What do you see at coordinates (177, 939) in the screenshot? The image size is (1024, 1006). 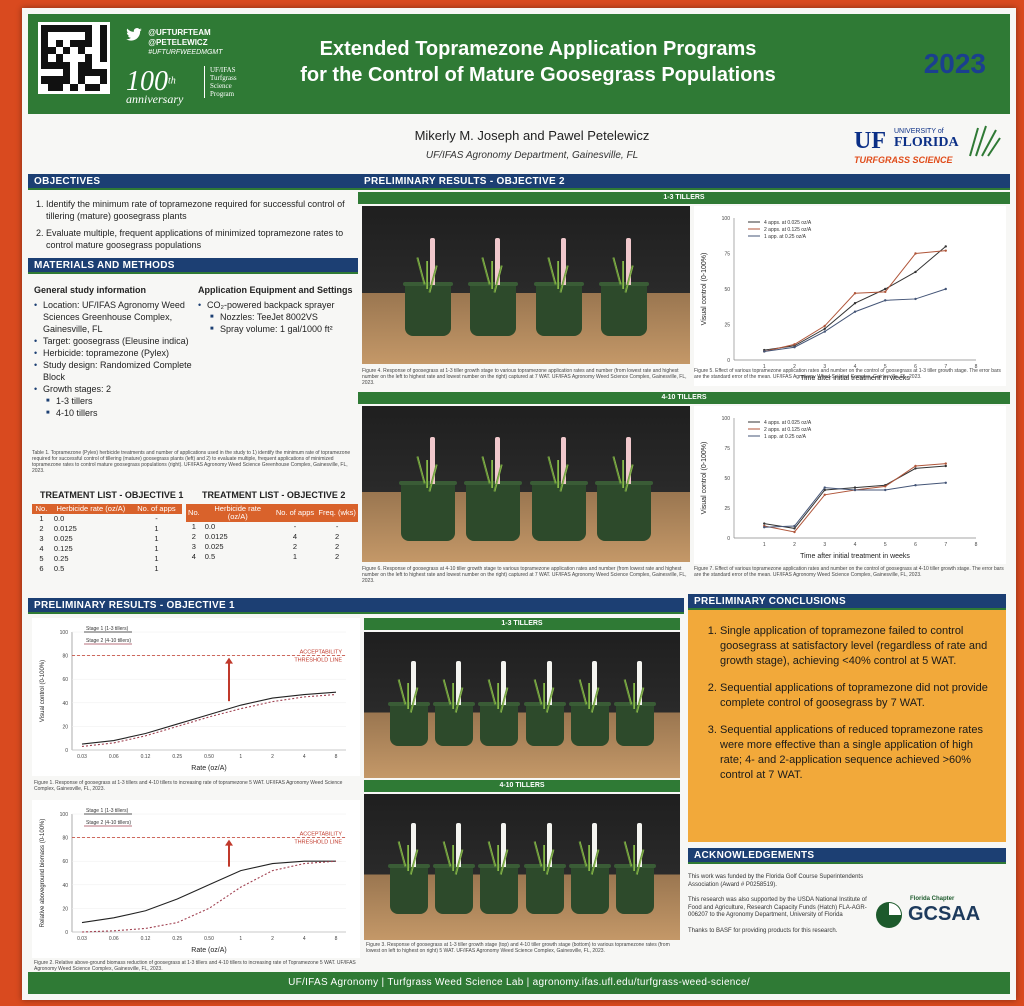 I see `x-tick-label: 0.25` at bounding box center [177, 939].